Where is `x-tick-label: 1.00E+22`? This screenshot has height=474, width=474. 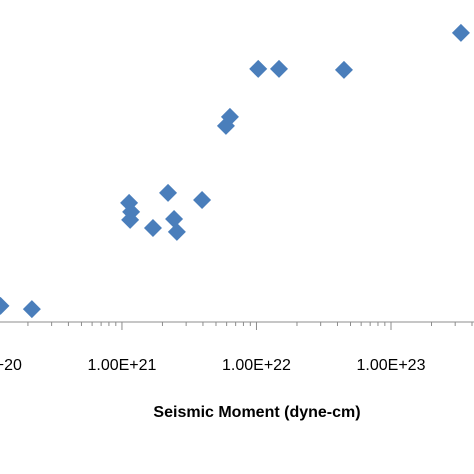 x-tick-label: 1.00E+22 is located at coordinates (256, 365).